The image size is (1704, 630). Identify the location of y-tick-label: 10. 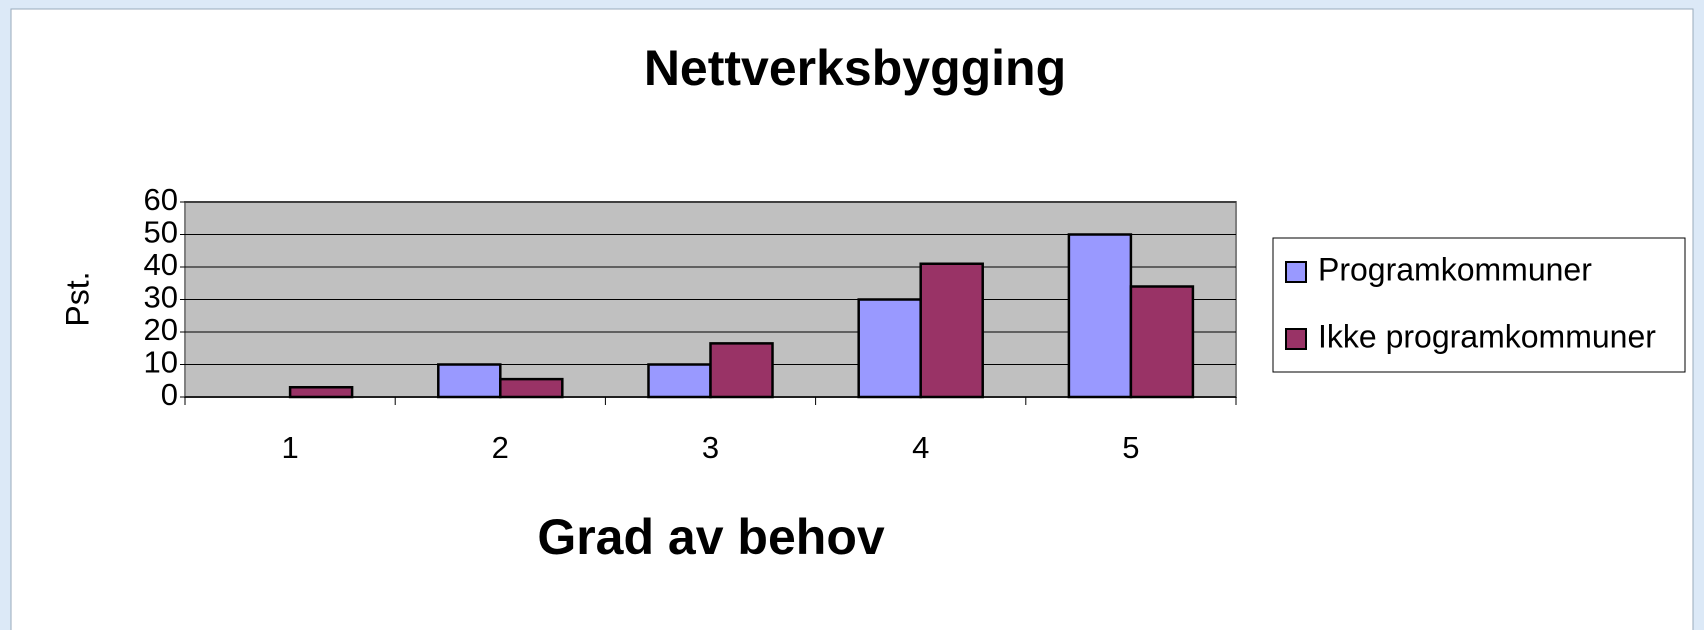
(161, 362).